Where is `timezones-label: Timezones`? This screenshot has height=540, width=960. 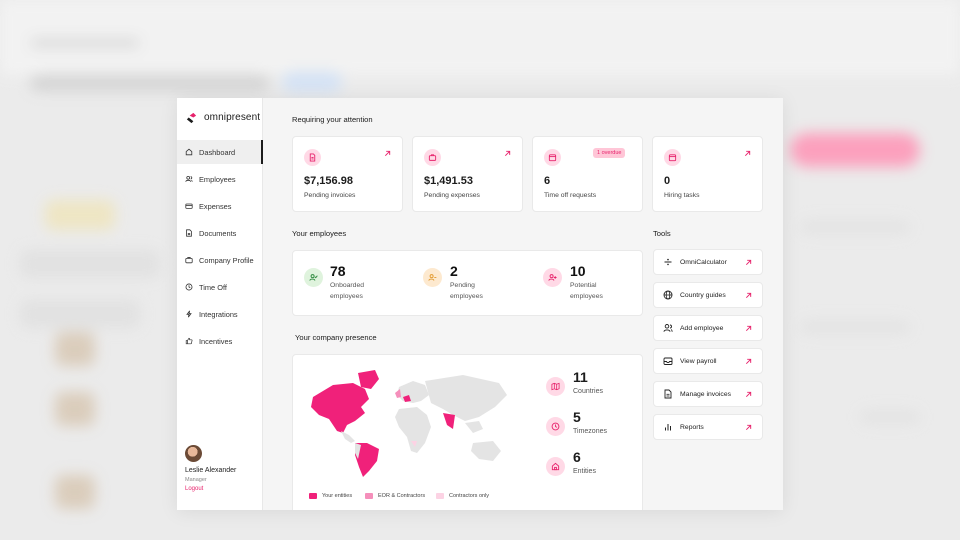
timezones-label: Timezones is located at coordinates (590, 431).